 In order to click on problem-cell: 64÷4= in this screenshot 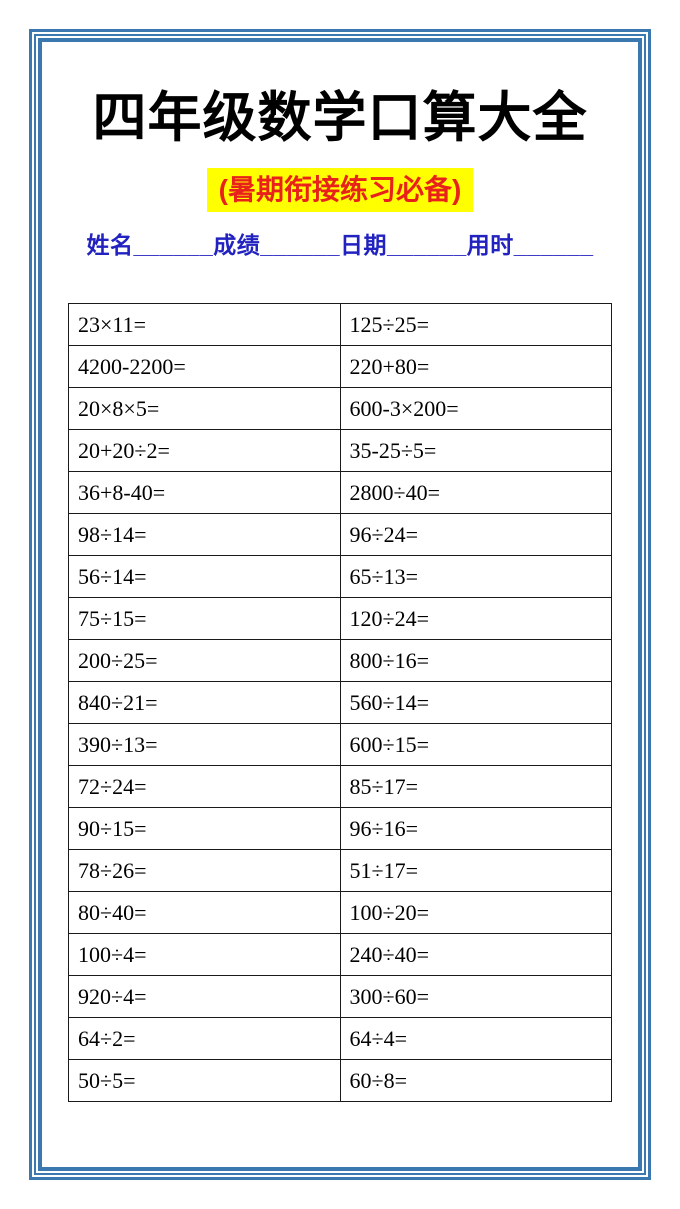, I will do `click(475, 1038)`.